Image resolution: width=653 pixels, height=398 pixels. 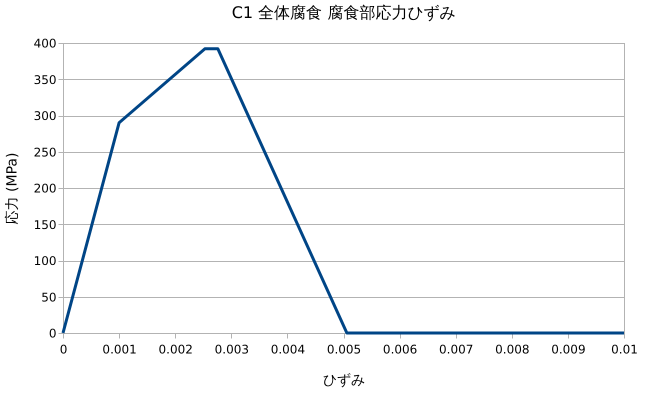 What do you see at coordinates (400, 349) in the screenshot?
I see `x-tick-label: 0.006` at bounding box center [400, 349].